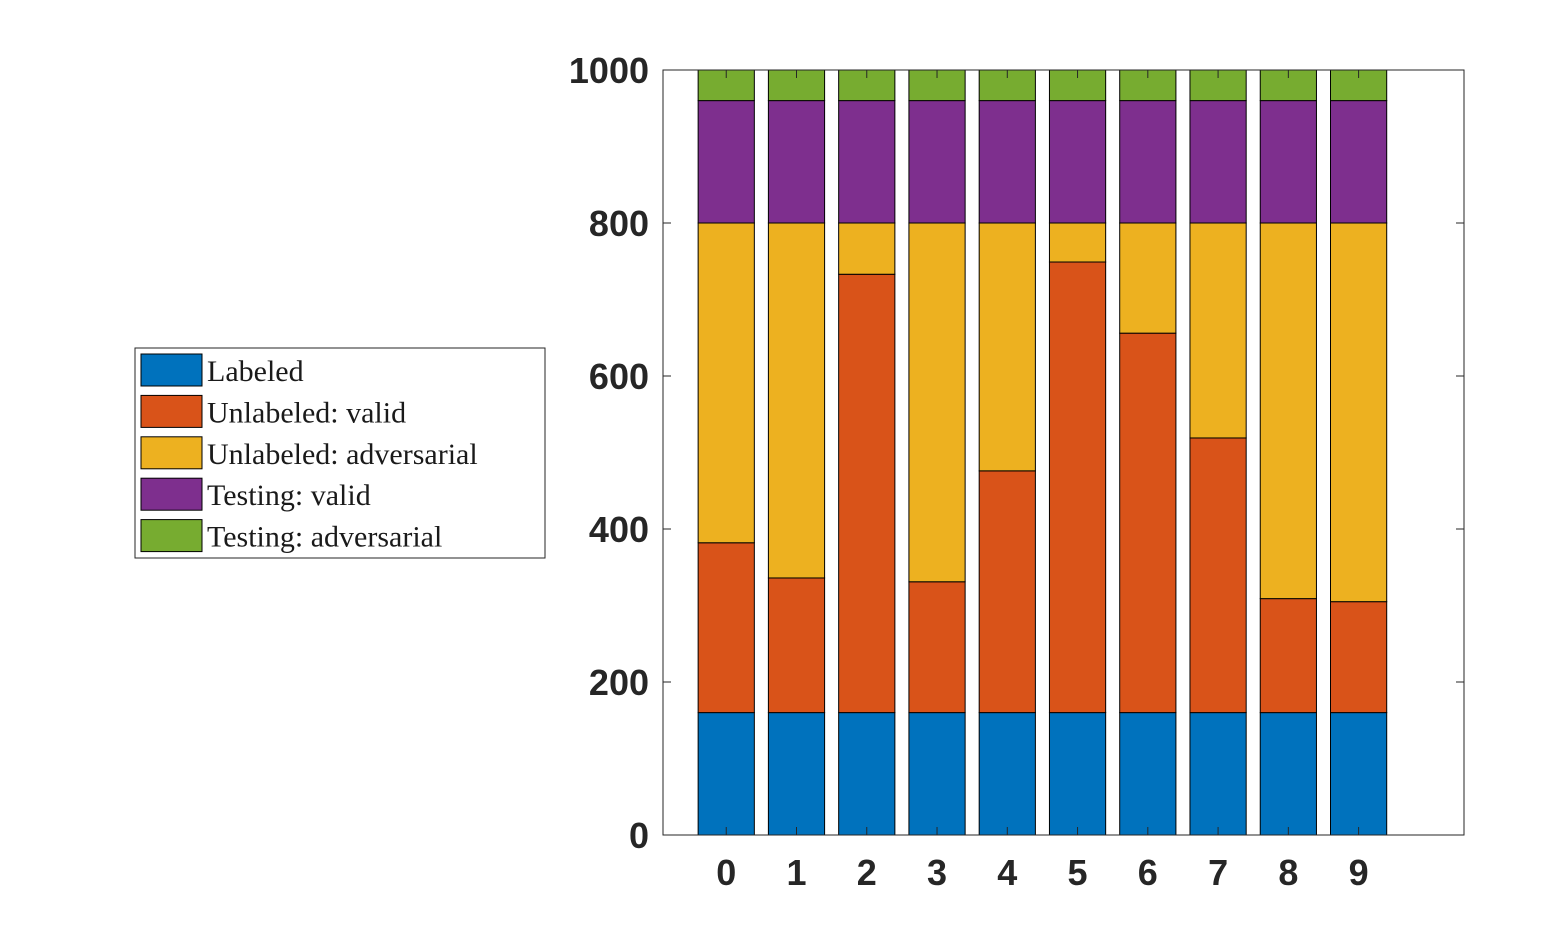  Describe the element at coordinates (1359, 872) in the screenshot. I see `x-tick-label: 9` at that location.